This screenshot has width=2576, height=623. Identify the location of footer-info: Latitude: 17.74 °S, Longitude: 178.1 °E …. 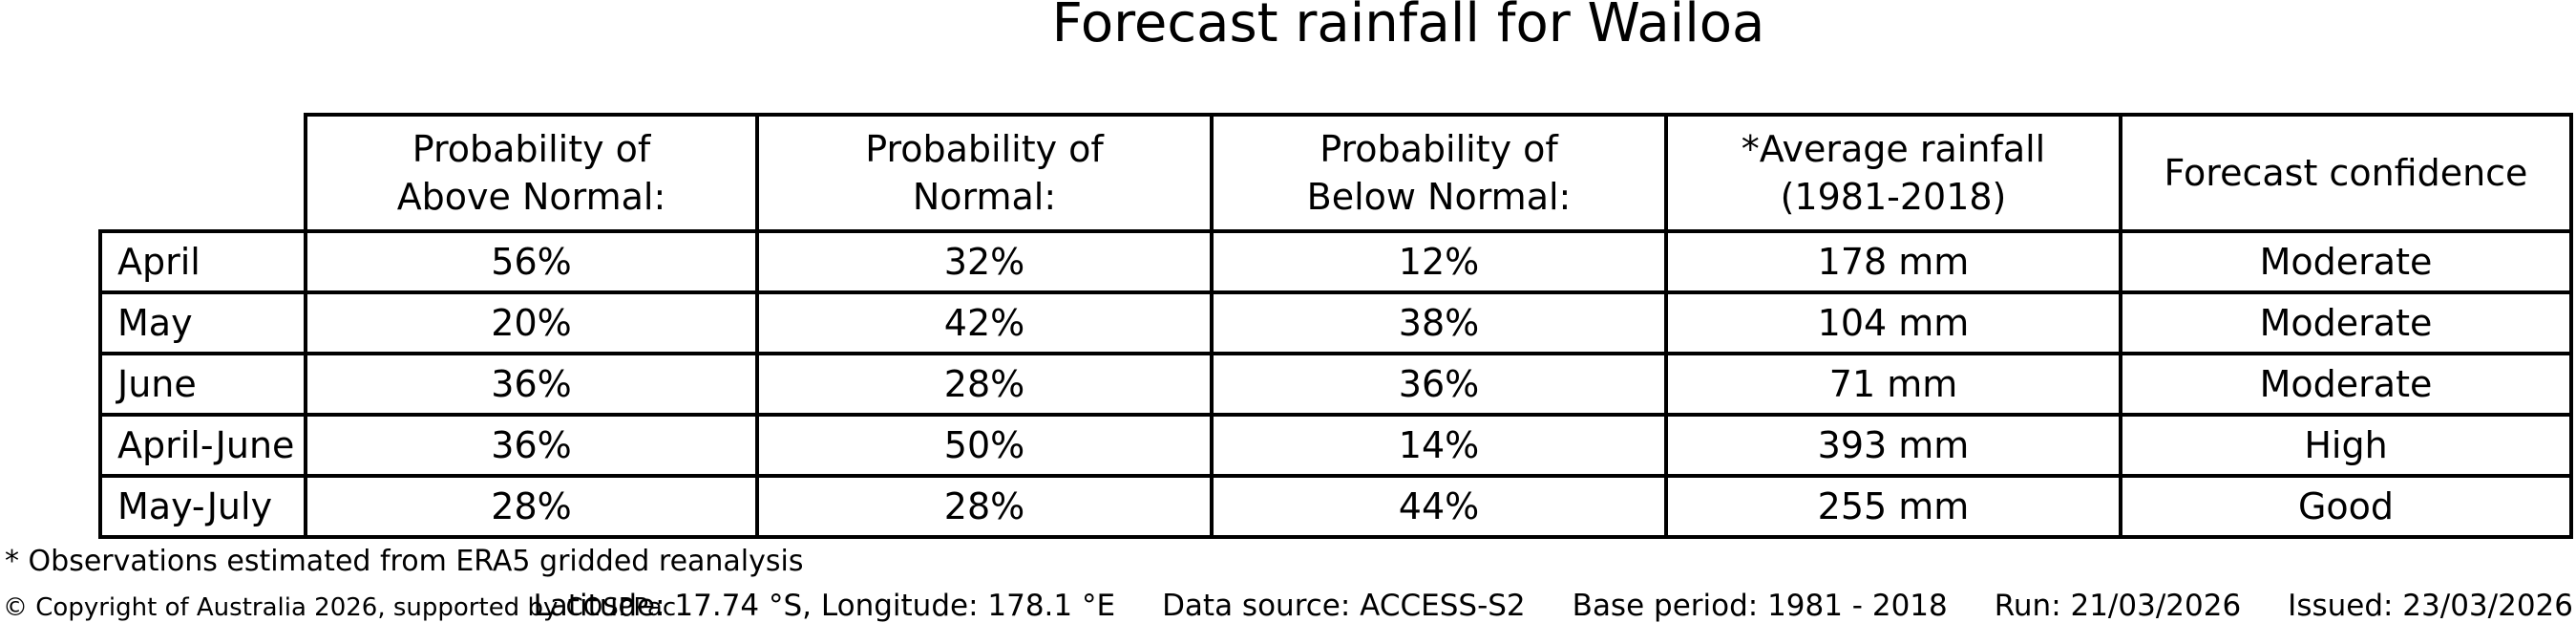
(1553, 606).